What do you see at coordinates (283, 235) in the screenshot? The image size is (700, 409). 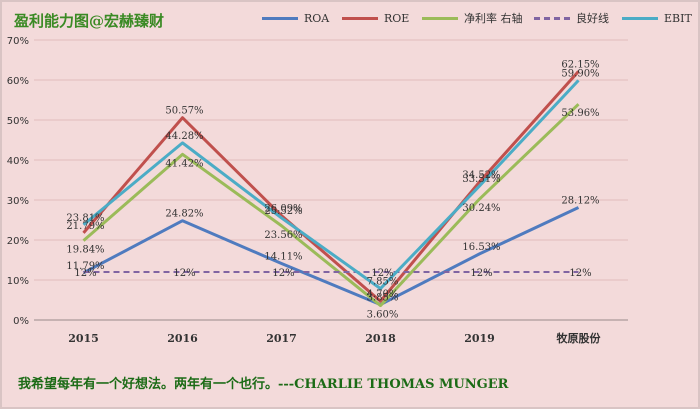 I see `data-label-net-margin: 23.56%` at bounding box center [283, 235].